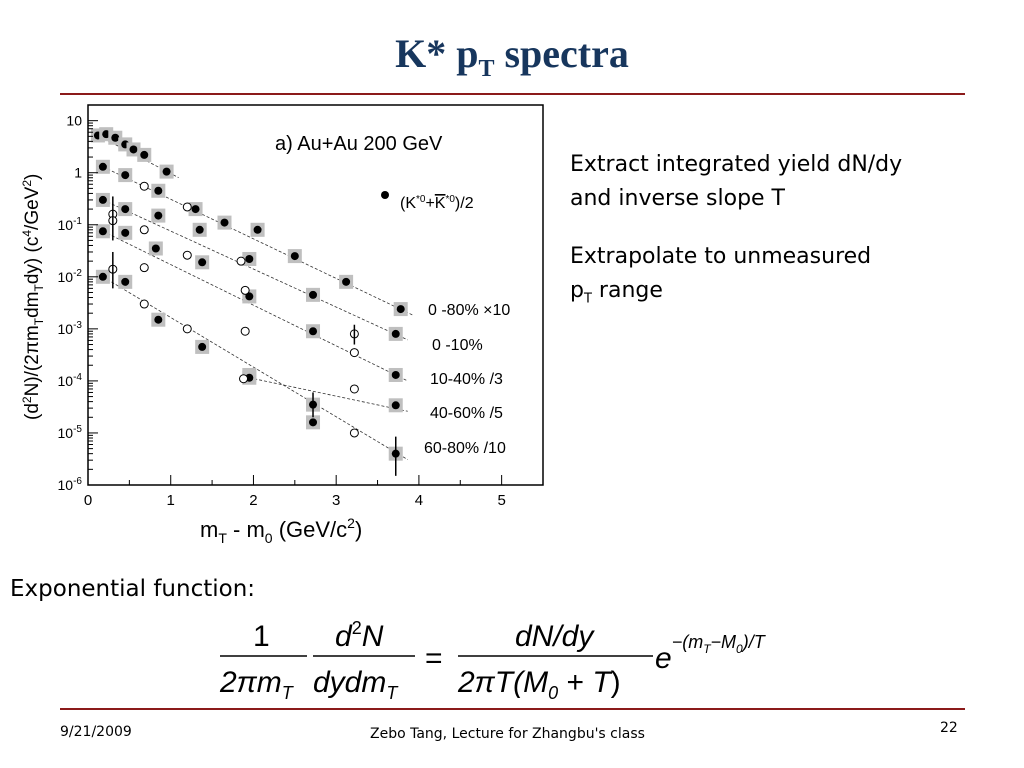 The image size is (1024, 768). Describe the element at coordinates (70, 380) in the screenshot. I see `y-tick-label: 10⁻⁴` at that location.